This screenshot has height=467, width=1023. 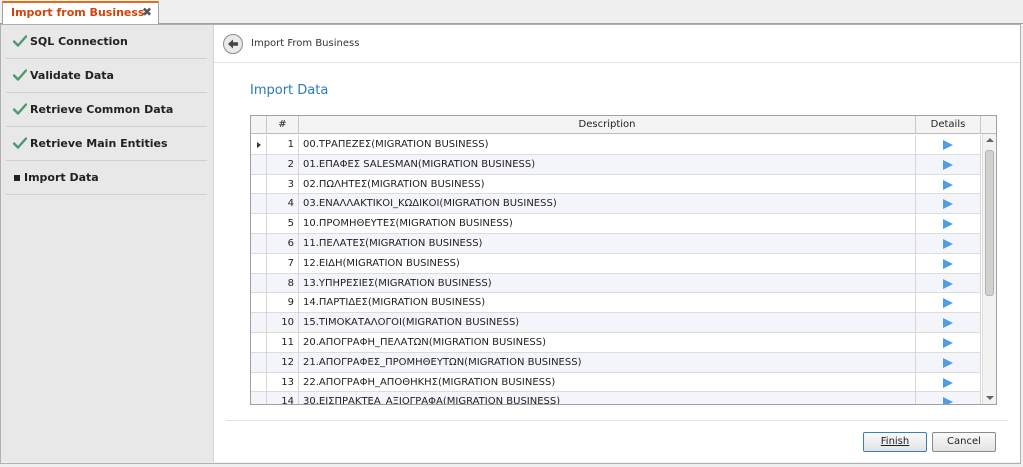 I want to click on table-row: 9 14.ΠΑΡΤΙΔΕΣ(MIGRATION BUSINESS), so click(x=616, y=303).